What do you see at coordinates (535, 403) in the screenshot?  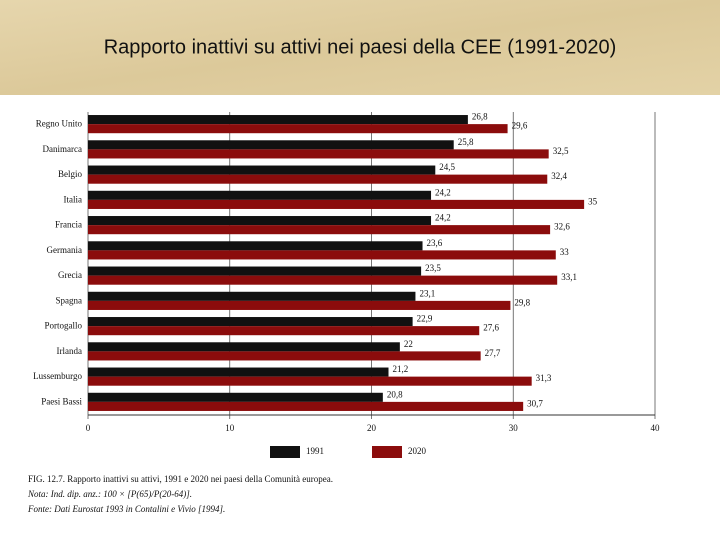 I see `value-label: 30,7` at bounding box center [535, 403].